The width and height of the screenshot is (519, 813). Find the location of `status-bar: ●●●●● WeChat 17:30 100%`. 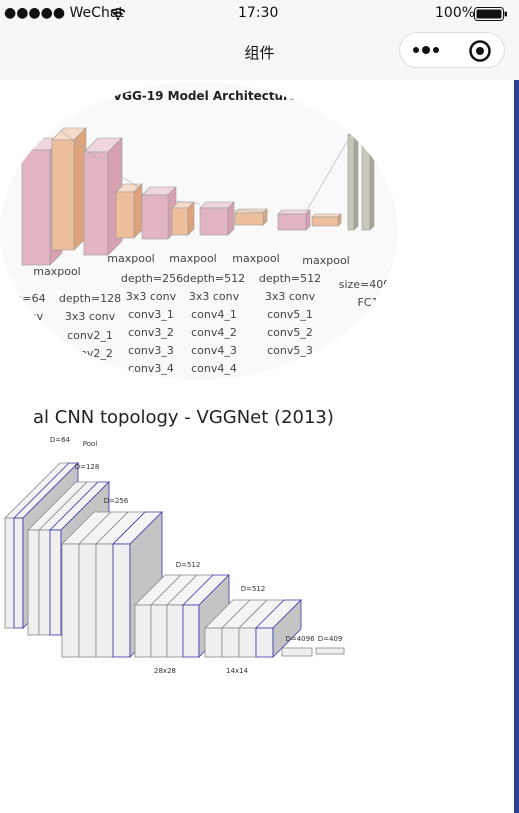

status-bar: ●●●●● WeChat 17:30 100% is located at coordinates (259, 14).